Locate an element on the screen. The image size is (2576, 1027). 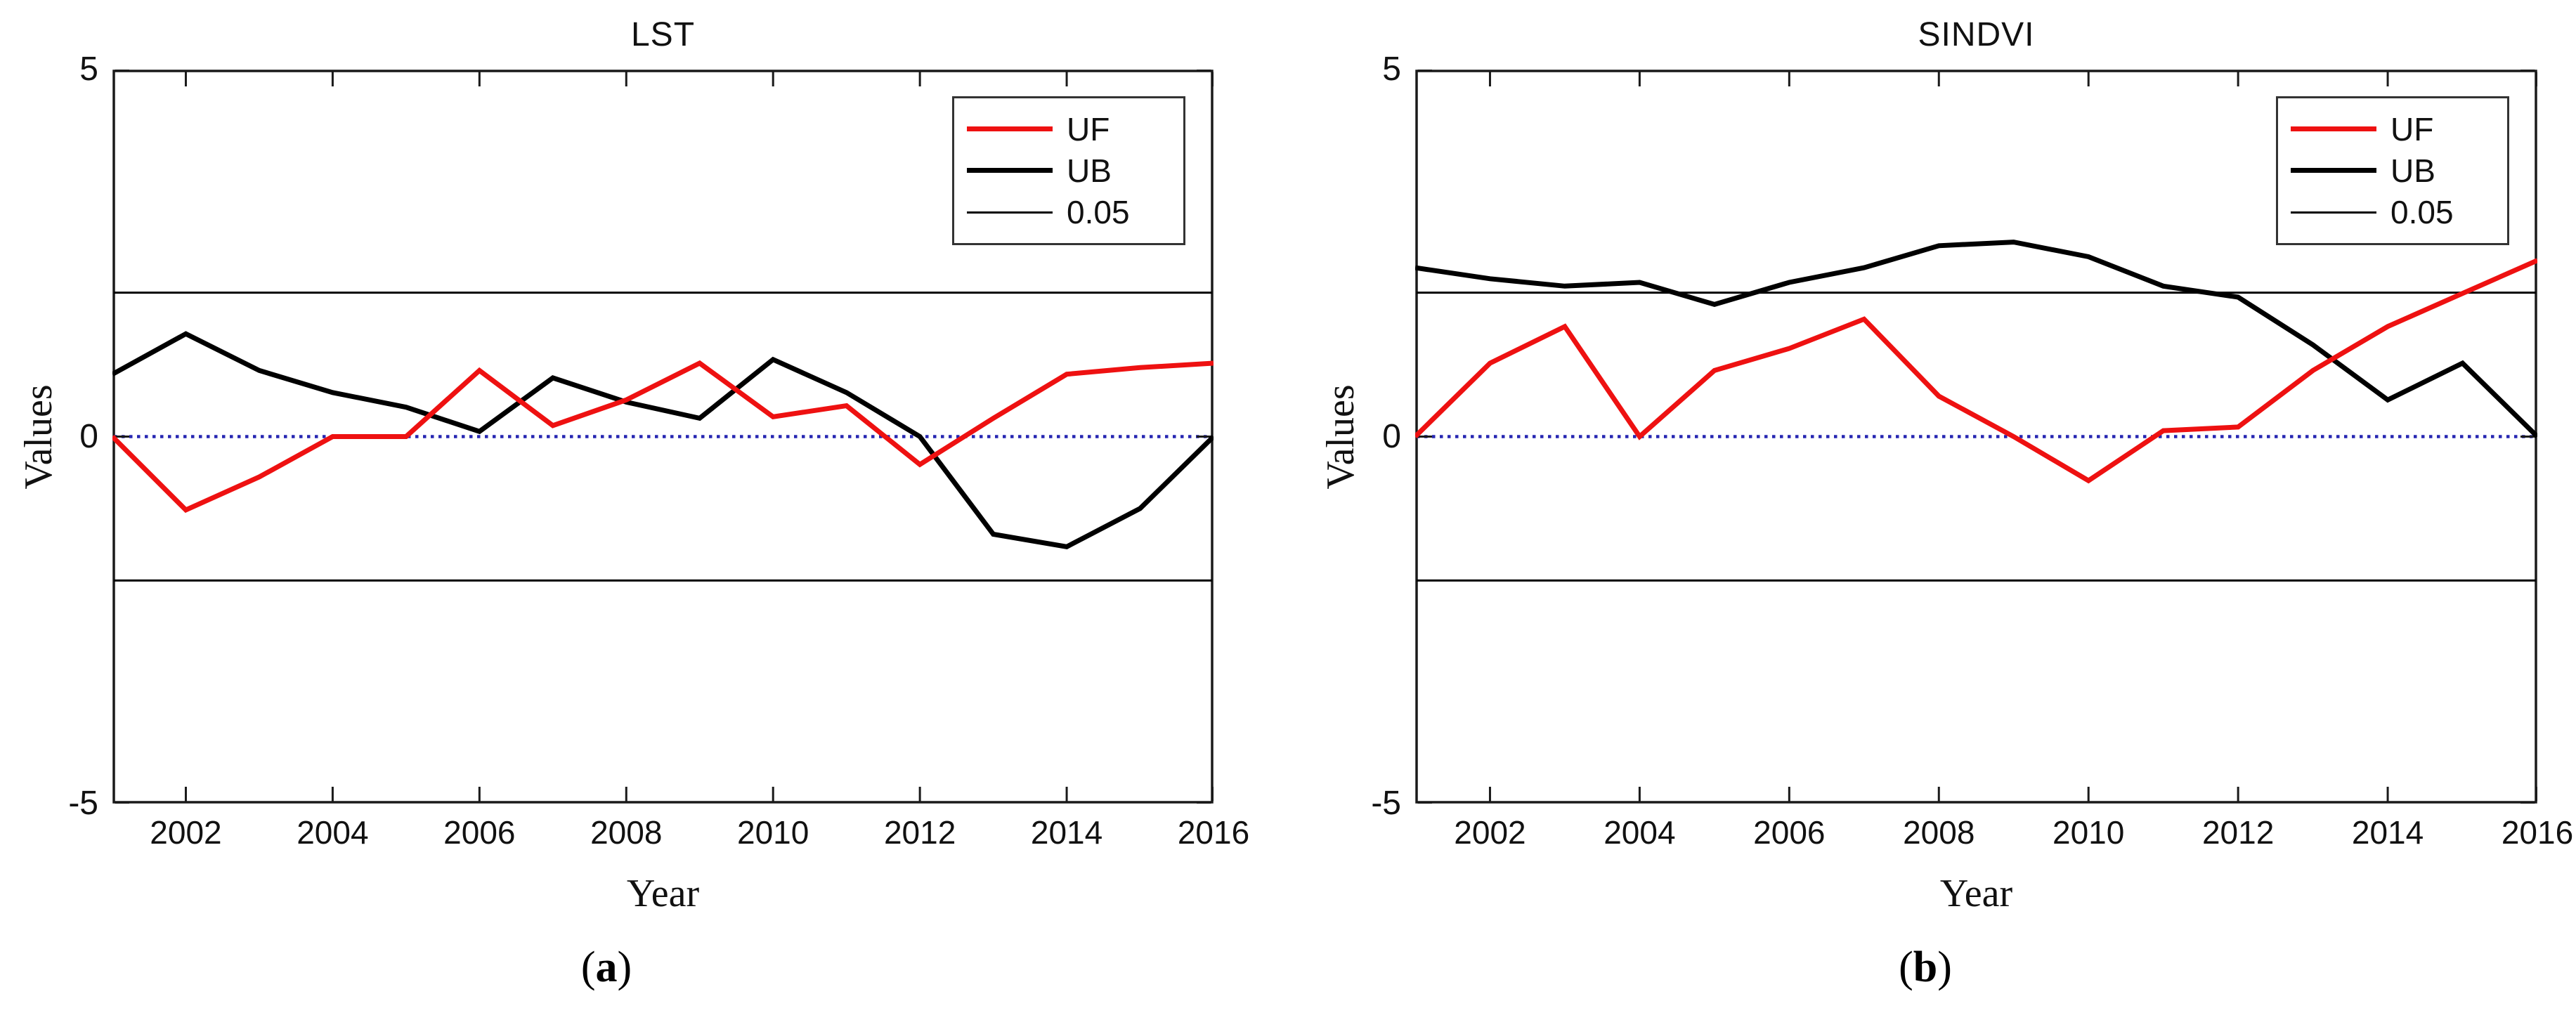
subfigure-caption-a: (a) is located at coordinates (606, 968).